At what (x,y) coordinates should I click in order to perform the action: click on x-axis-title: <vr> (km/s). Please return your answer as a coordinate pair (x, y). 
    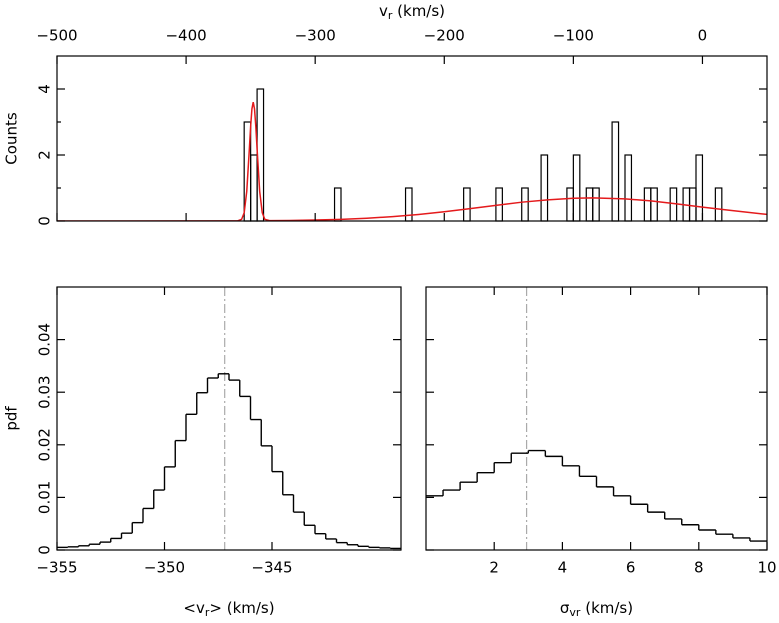
    Looking at the image, I should click on (228, 609).